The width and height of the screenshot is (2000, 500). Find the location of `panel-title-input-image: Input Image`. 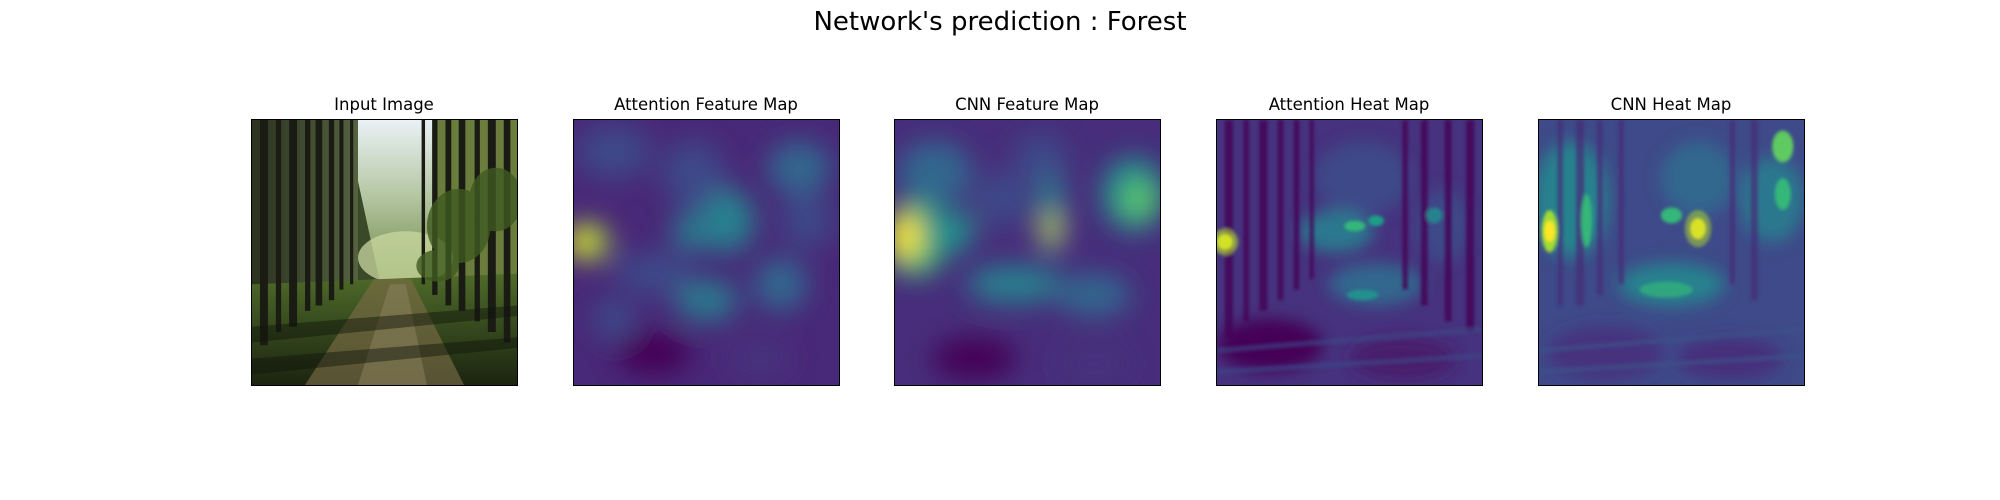

panel-title-input-image: Input Image is located at coordinates (384, 104).